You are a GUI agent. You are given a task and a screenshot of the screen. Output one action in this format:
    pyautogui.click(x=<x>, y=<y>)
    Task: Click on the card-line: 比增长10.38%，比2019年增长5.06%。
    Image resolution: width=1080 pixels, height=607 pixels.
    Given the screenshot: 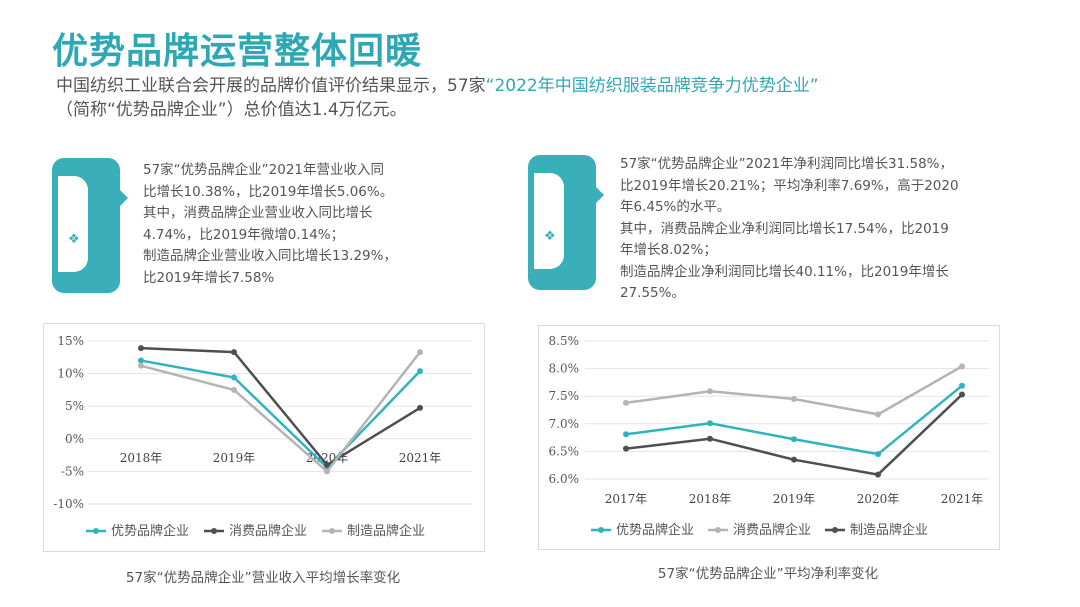 What is the action you would take?
    pyautogui.click(x=268, y=191)
    